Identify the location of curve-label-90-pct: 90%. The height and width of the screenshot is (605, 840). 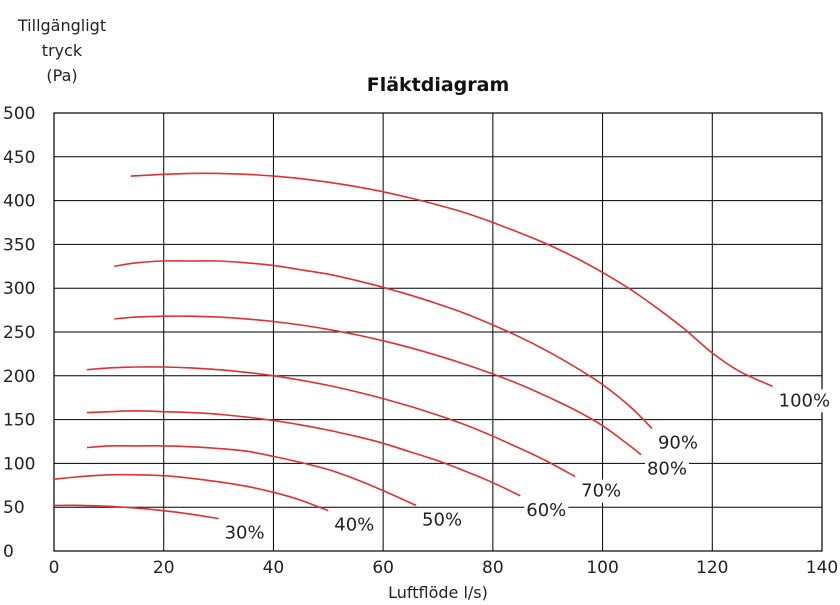
(678, 442).